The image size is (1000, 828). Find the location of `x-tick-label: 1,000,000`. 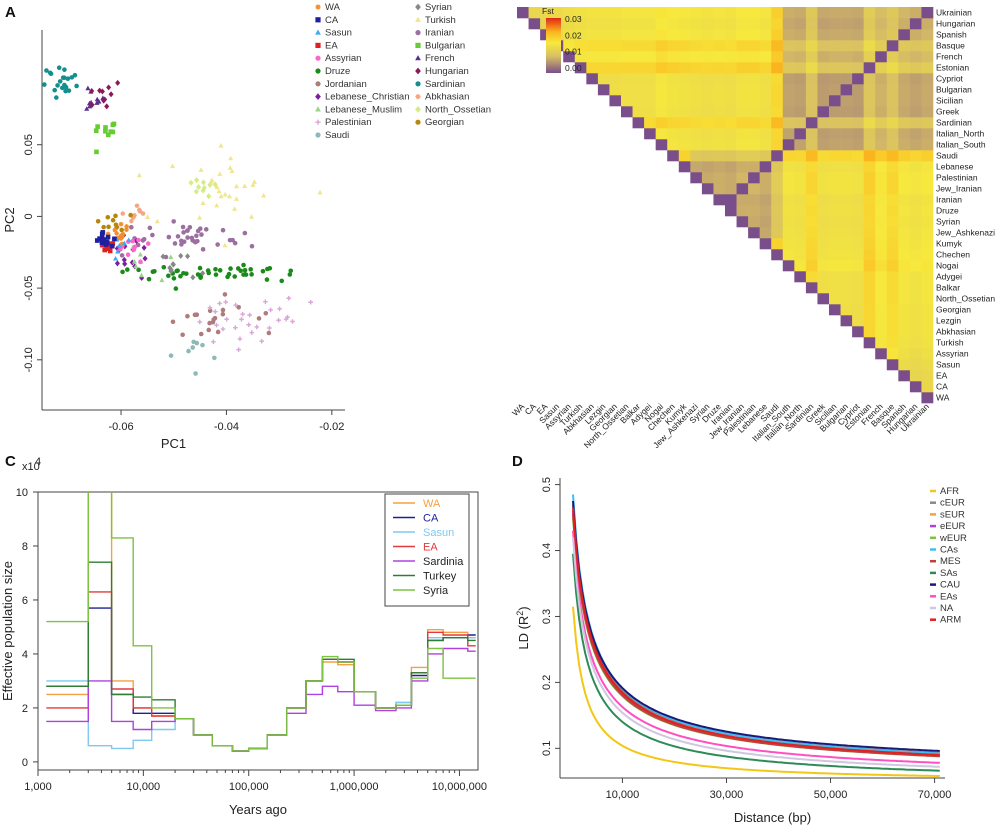

x-tick-label: 1,000,000 is located at coordinates (354, 787).